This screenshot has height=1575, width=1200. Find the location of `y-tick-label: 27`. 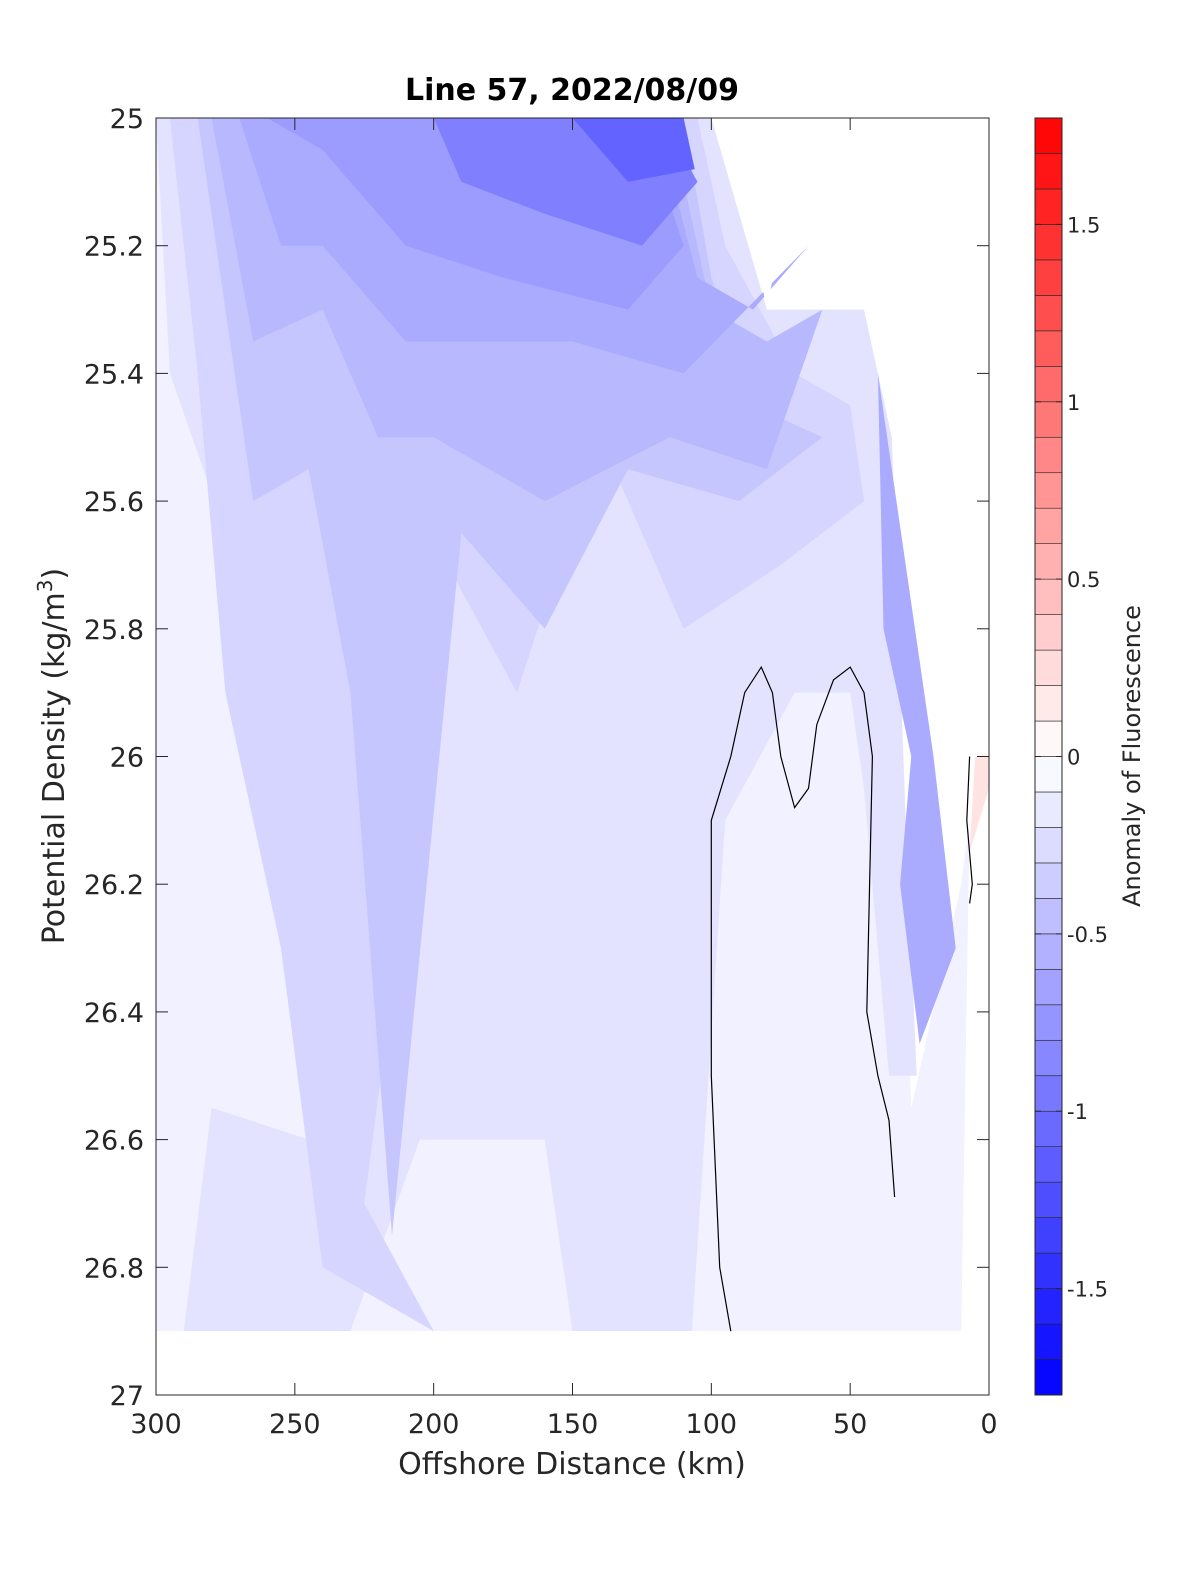

y-tick-label: 27 is located at coordinates (127, 1396).